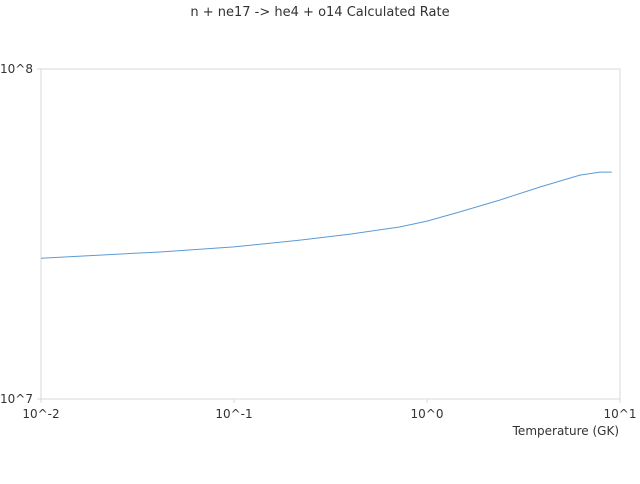  I want to click on x-tick-label: 10^0, so click(427, 414).